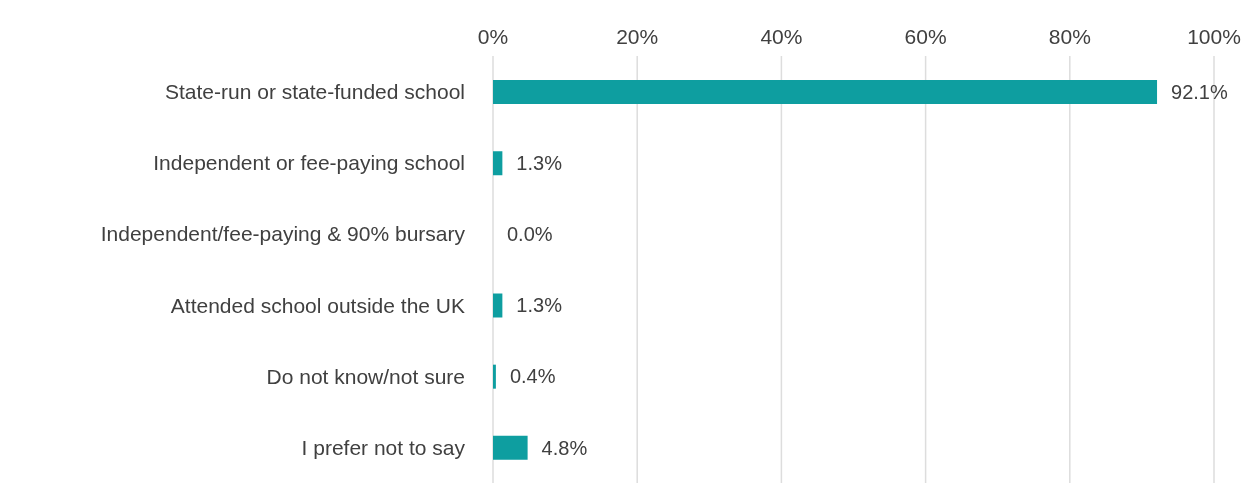 This screenshot has height=483, width=1258. Describe the element at coordinates (564, 447) in the screenshot. I see `data-label: 4.8%` at that location.